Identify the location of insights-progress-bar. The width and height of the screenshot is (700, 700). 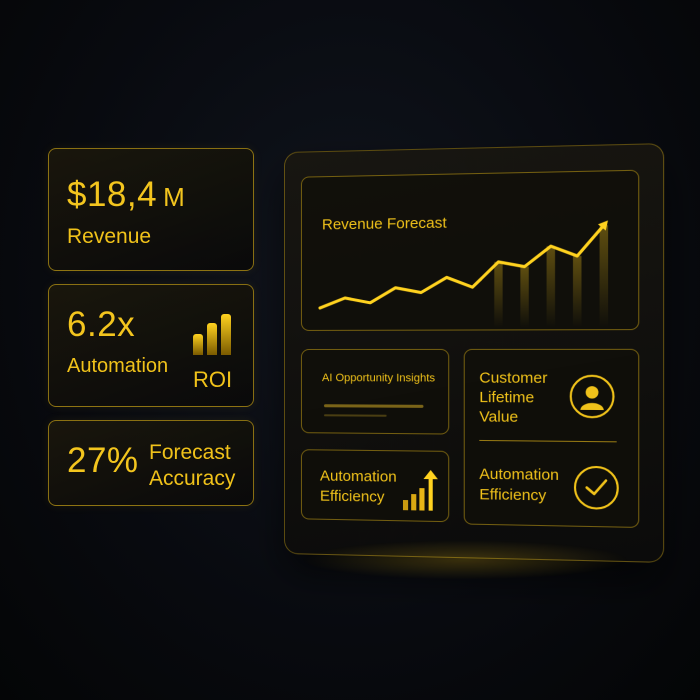
(373, 406).